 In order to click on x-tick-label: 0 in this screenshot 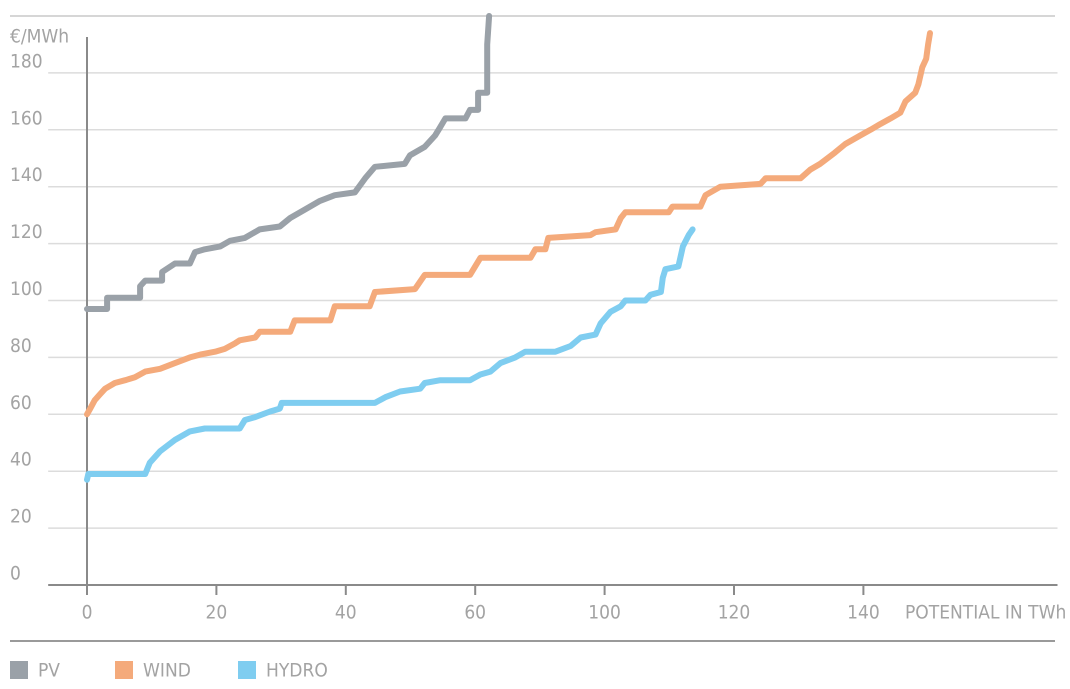, I will do `click(87, 613)`.